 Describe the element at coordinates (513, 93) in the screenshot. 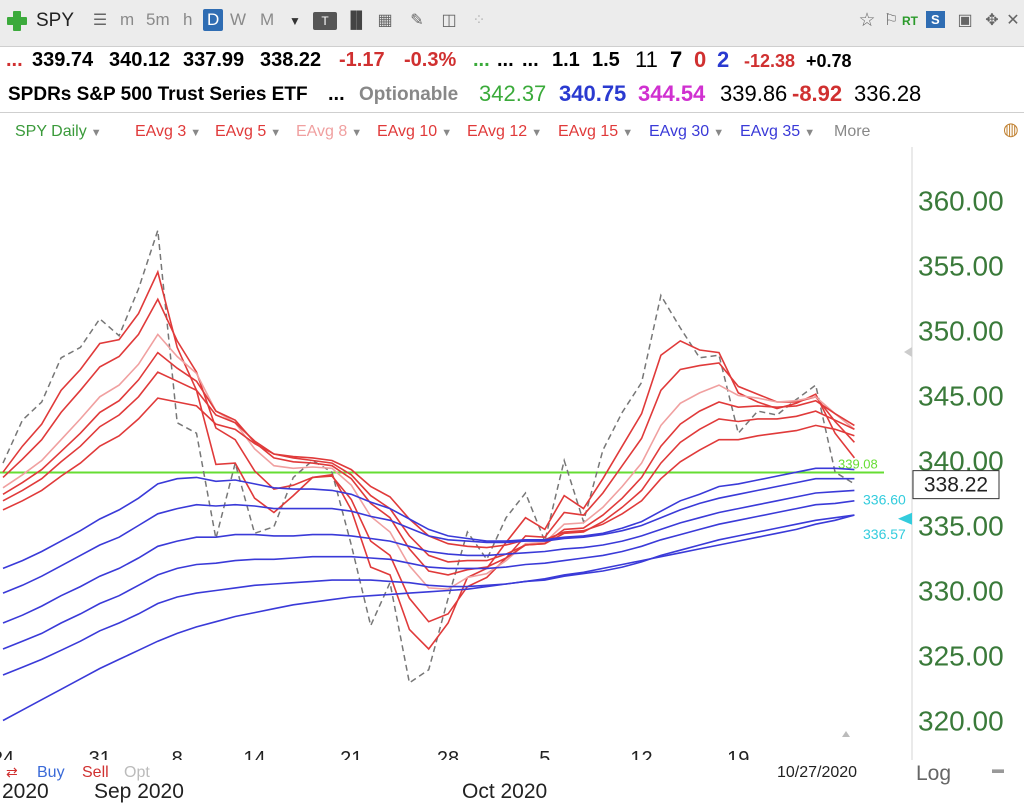

I see `quote-price-1: 342.37` at that location.